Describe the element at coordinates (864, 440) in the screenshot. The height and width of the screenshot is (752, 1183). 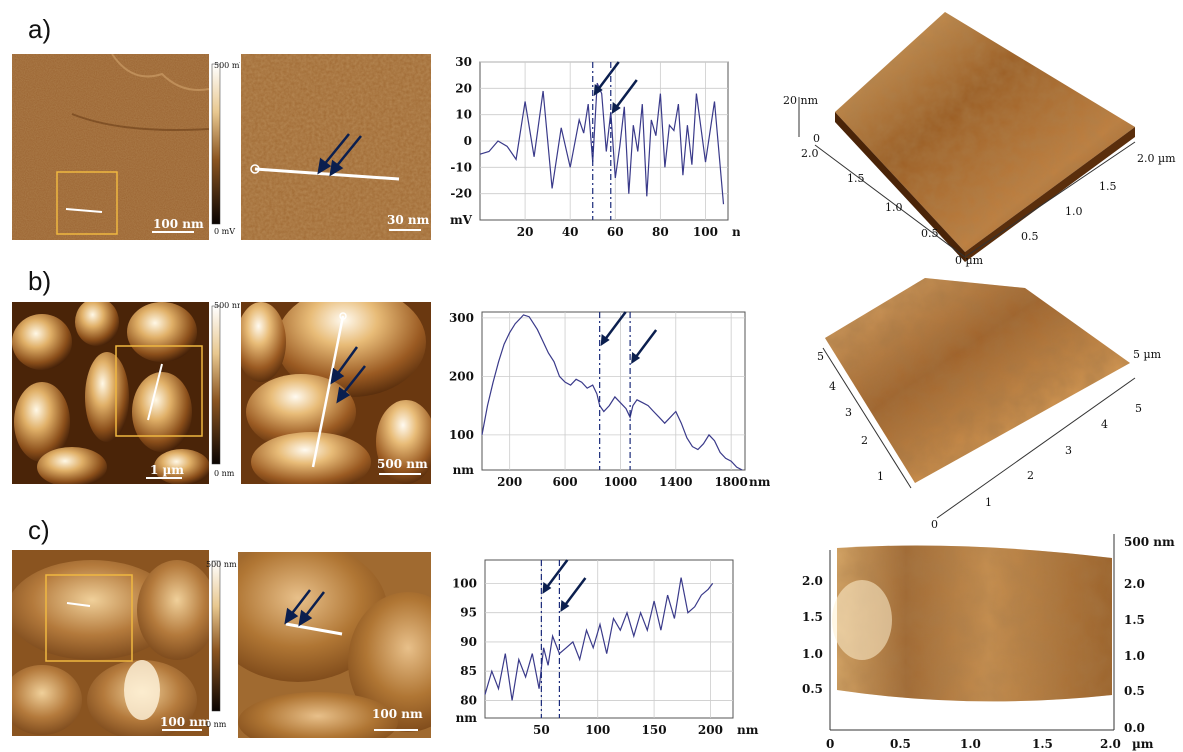
I see `surface-left-tick: 2` at that location.